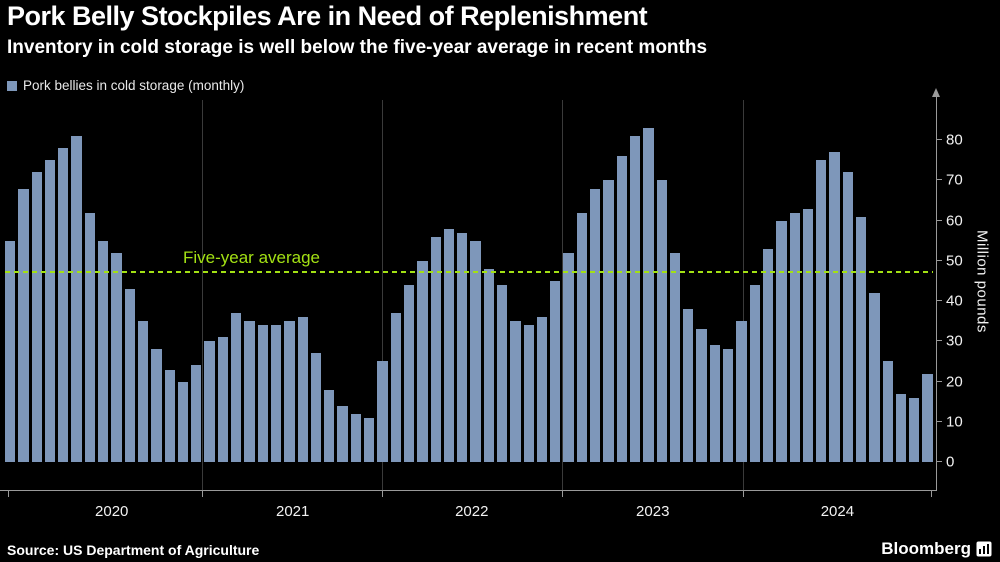  What do you see at coordinates (950, 462) in the screenshot?
I see `y-axis-tick-label: 0` at bounding box center [950, 462].